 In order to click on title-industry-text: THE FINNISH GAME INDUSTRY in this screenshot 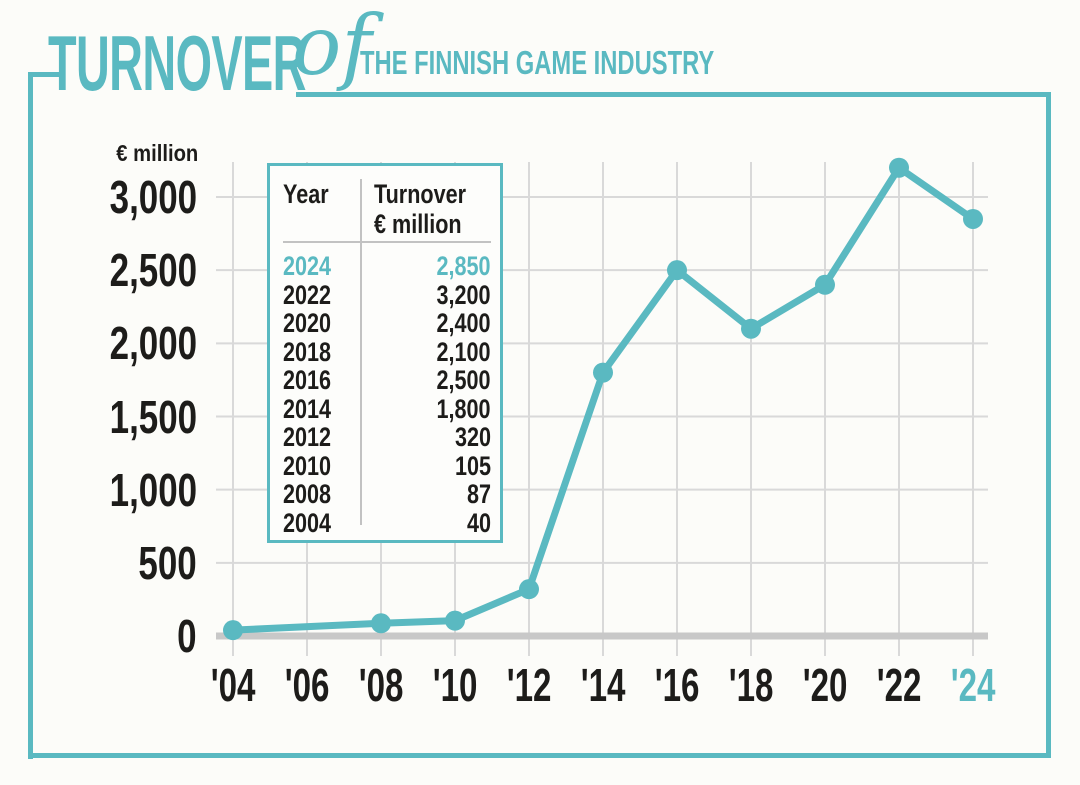, I will do `click(537, 62)`.